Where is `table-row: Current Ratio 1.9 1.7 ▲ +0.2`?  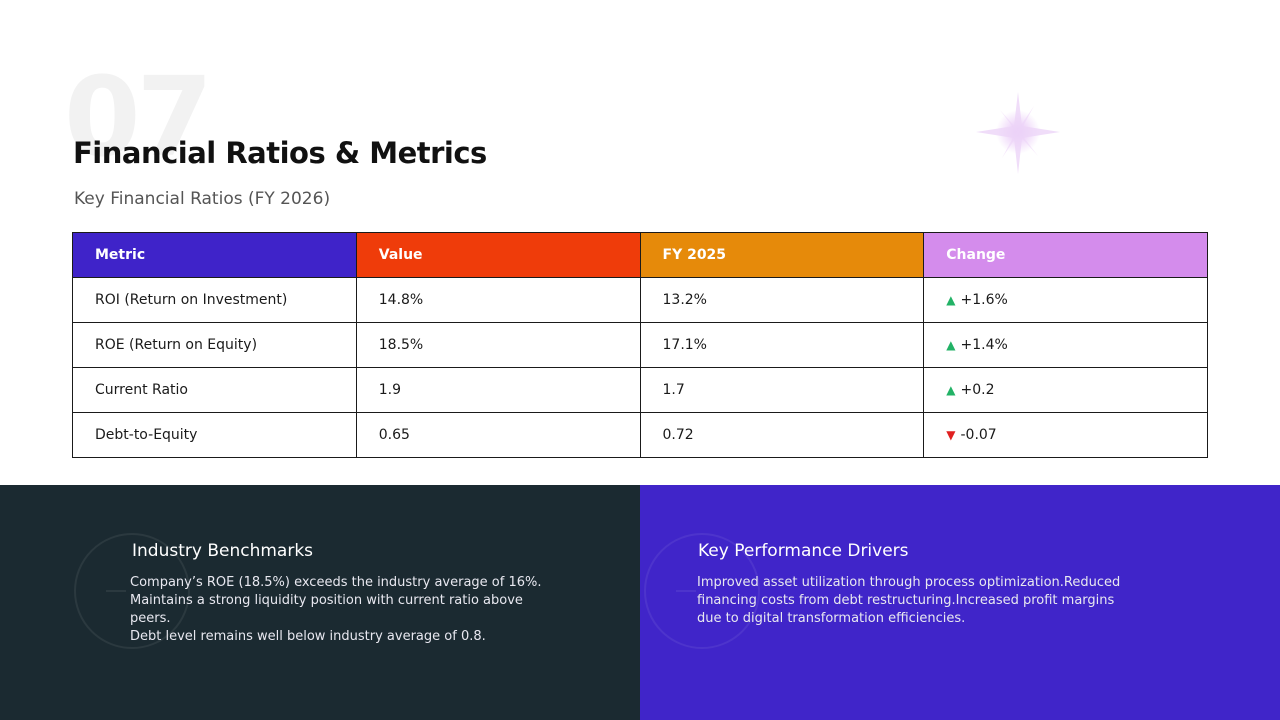 table-row: Current Ratio 1.9 1.7 ▲ +0.2 is located at coordinates (640, 390).